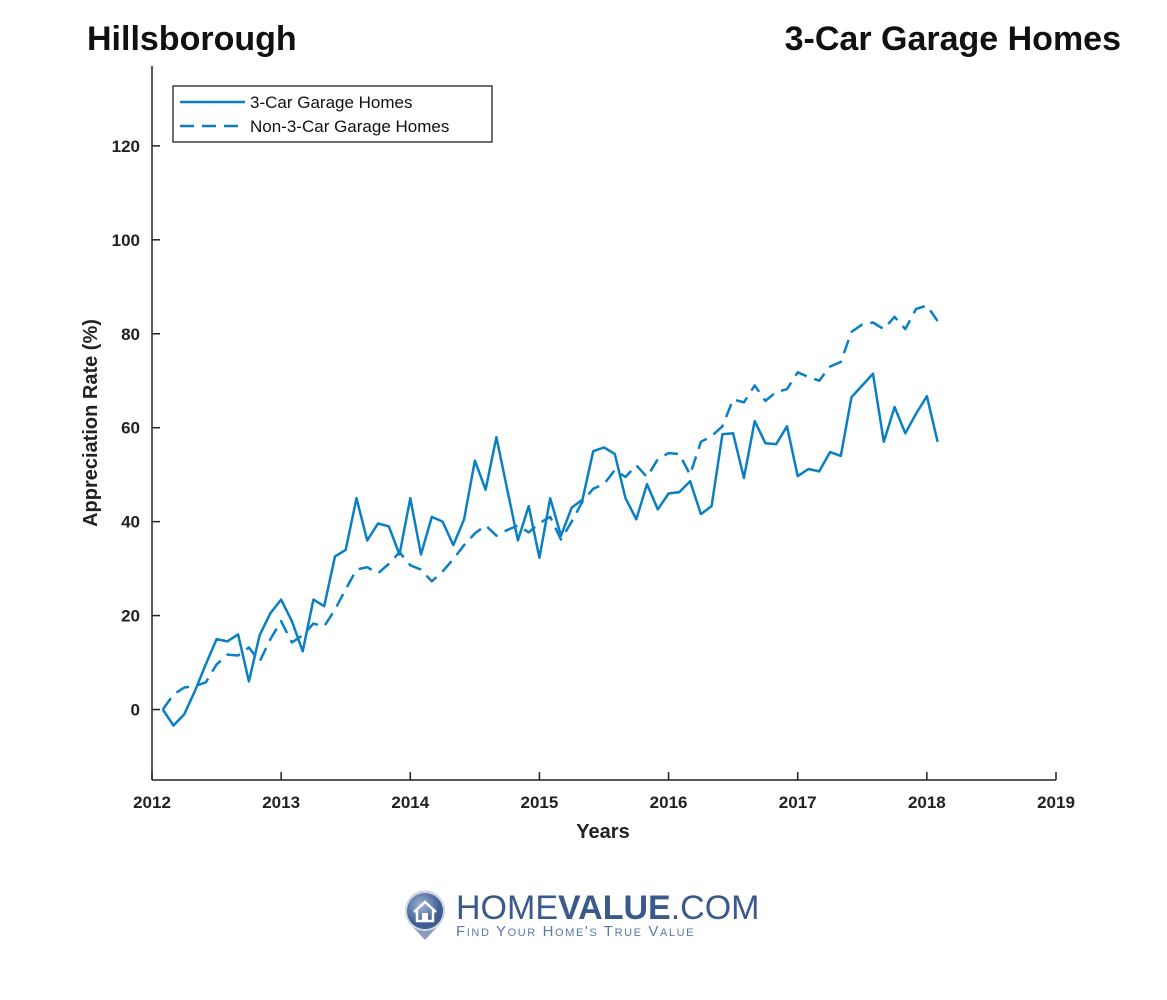 The image size is (1167, 1000). I want to click on x-tick-label: 2013, so click(281, 802).